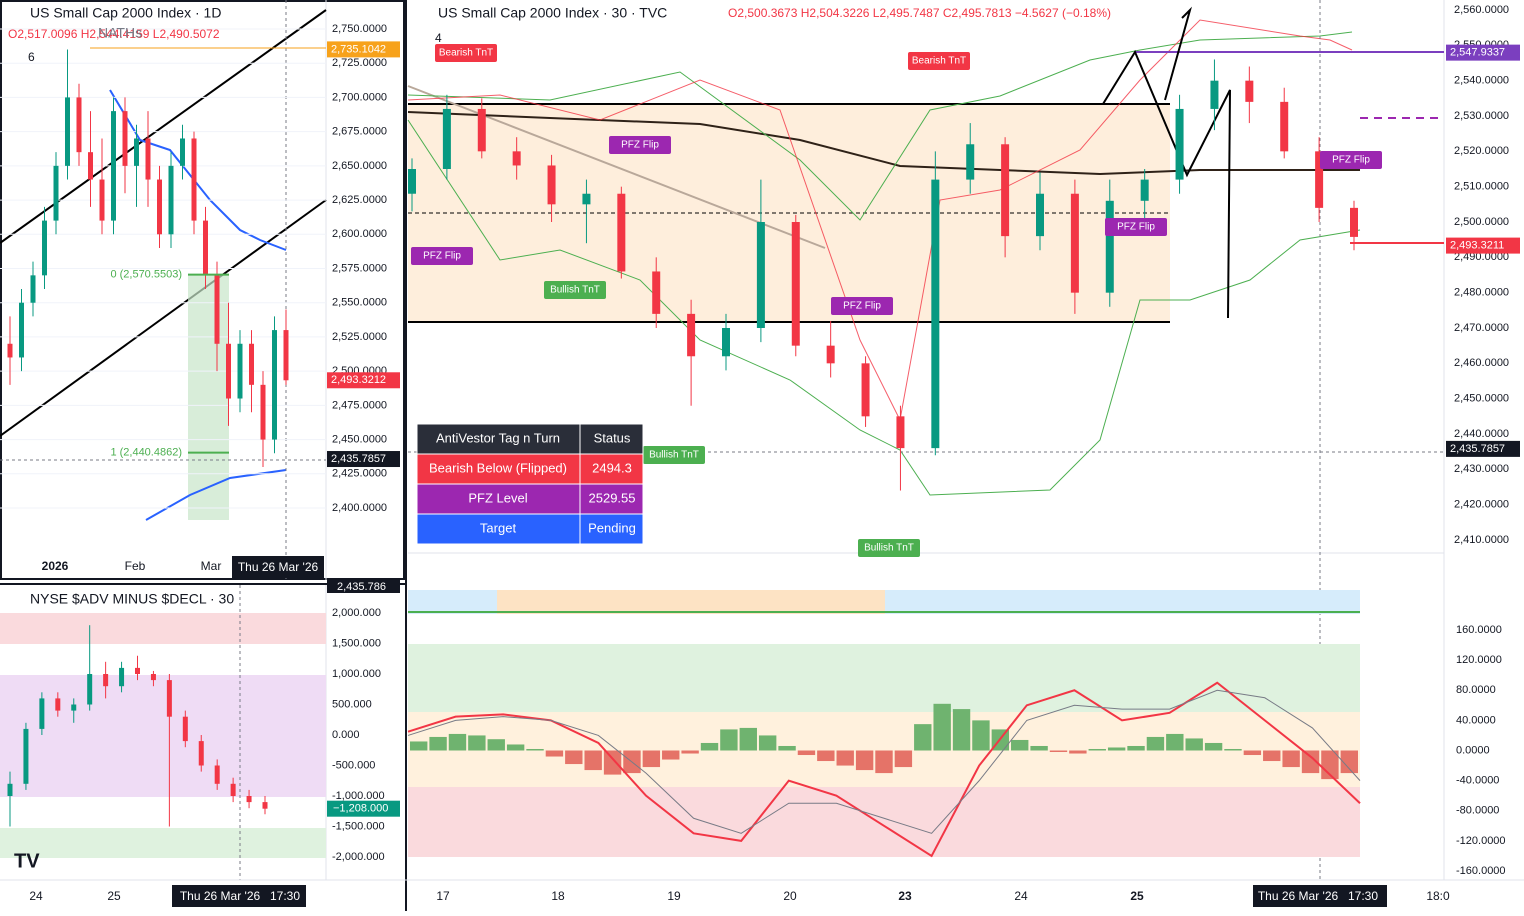 This screenshot has height=916, width=1524. Describe the element at coordinates (120, 33) in the screenshot. I see `note: NATHs` at that location.